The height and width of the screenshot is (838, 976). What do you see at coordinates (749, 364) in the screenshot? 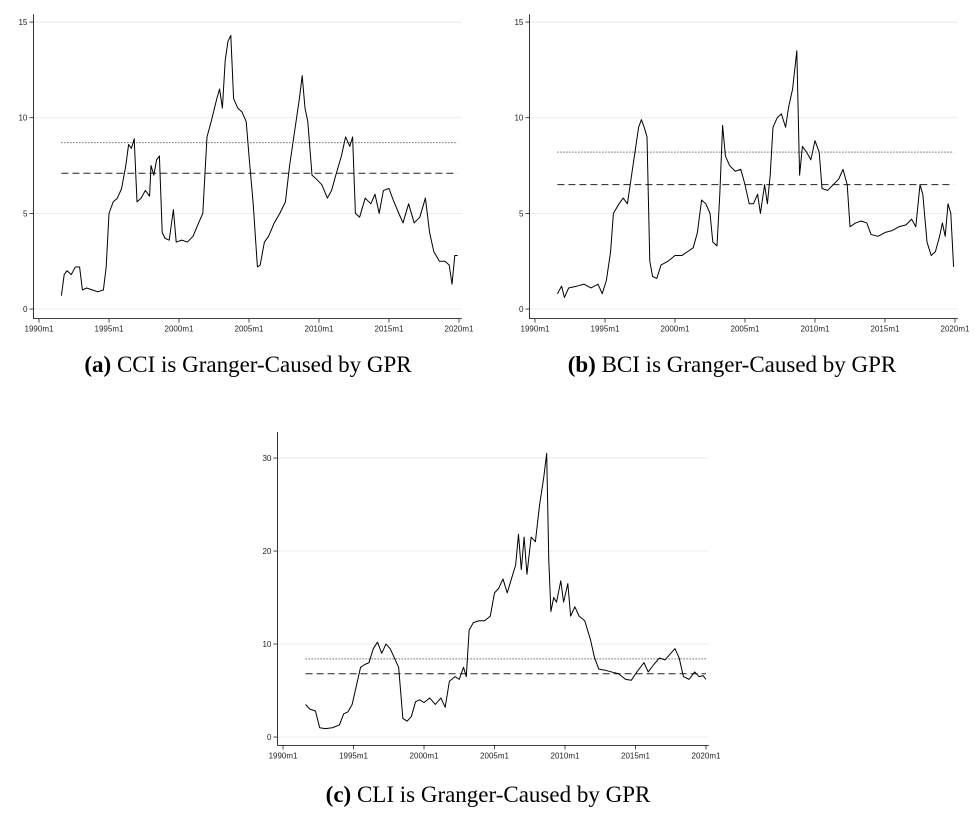
I see `caption-text: BCI is Granger-Caused by GPR` at bounding box center [749, 364].